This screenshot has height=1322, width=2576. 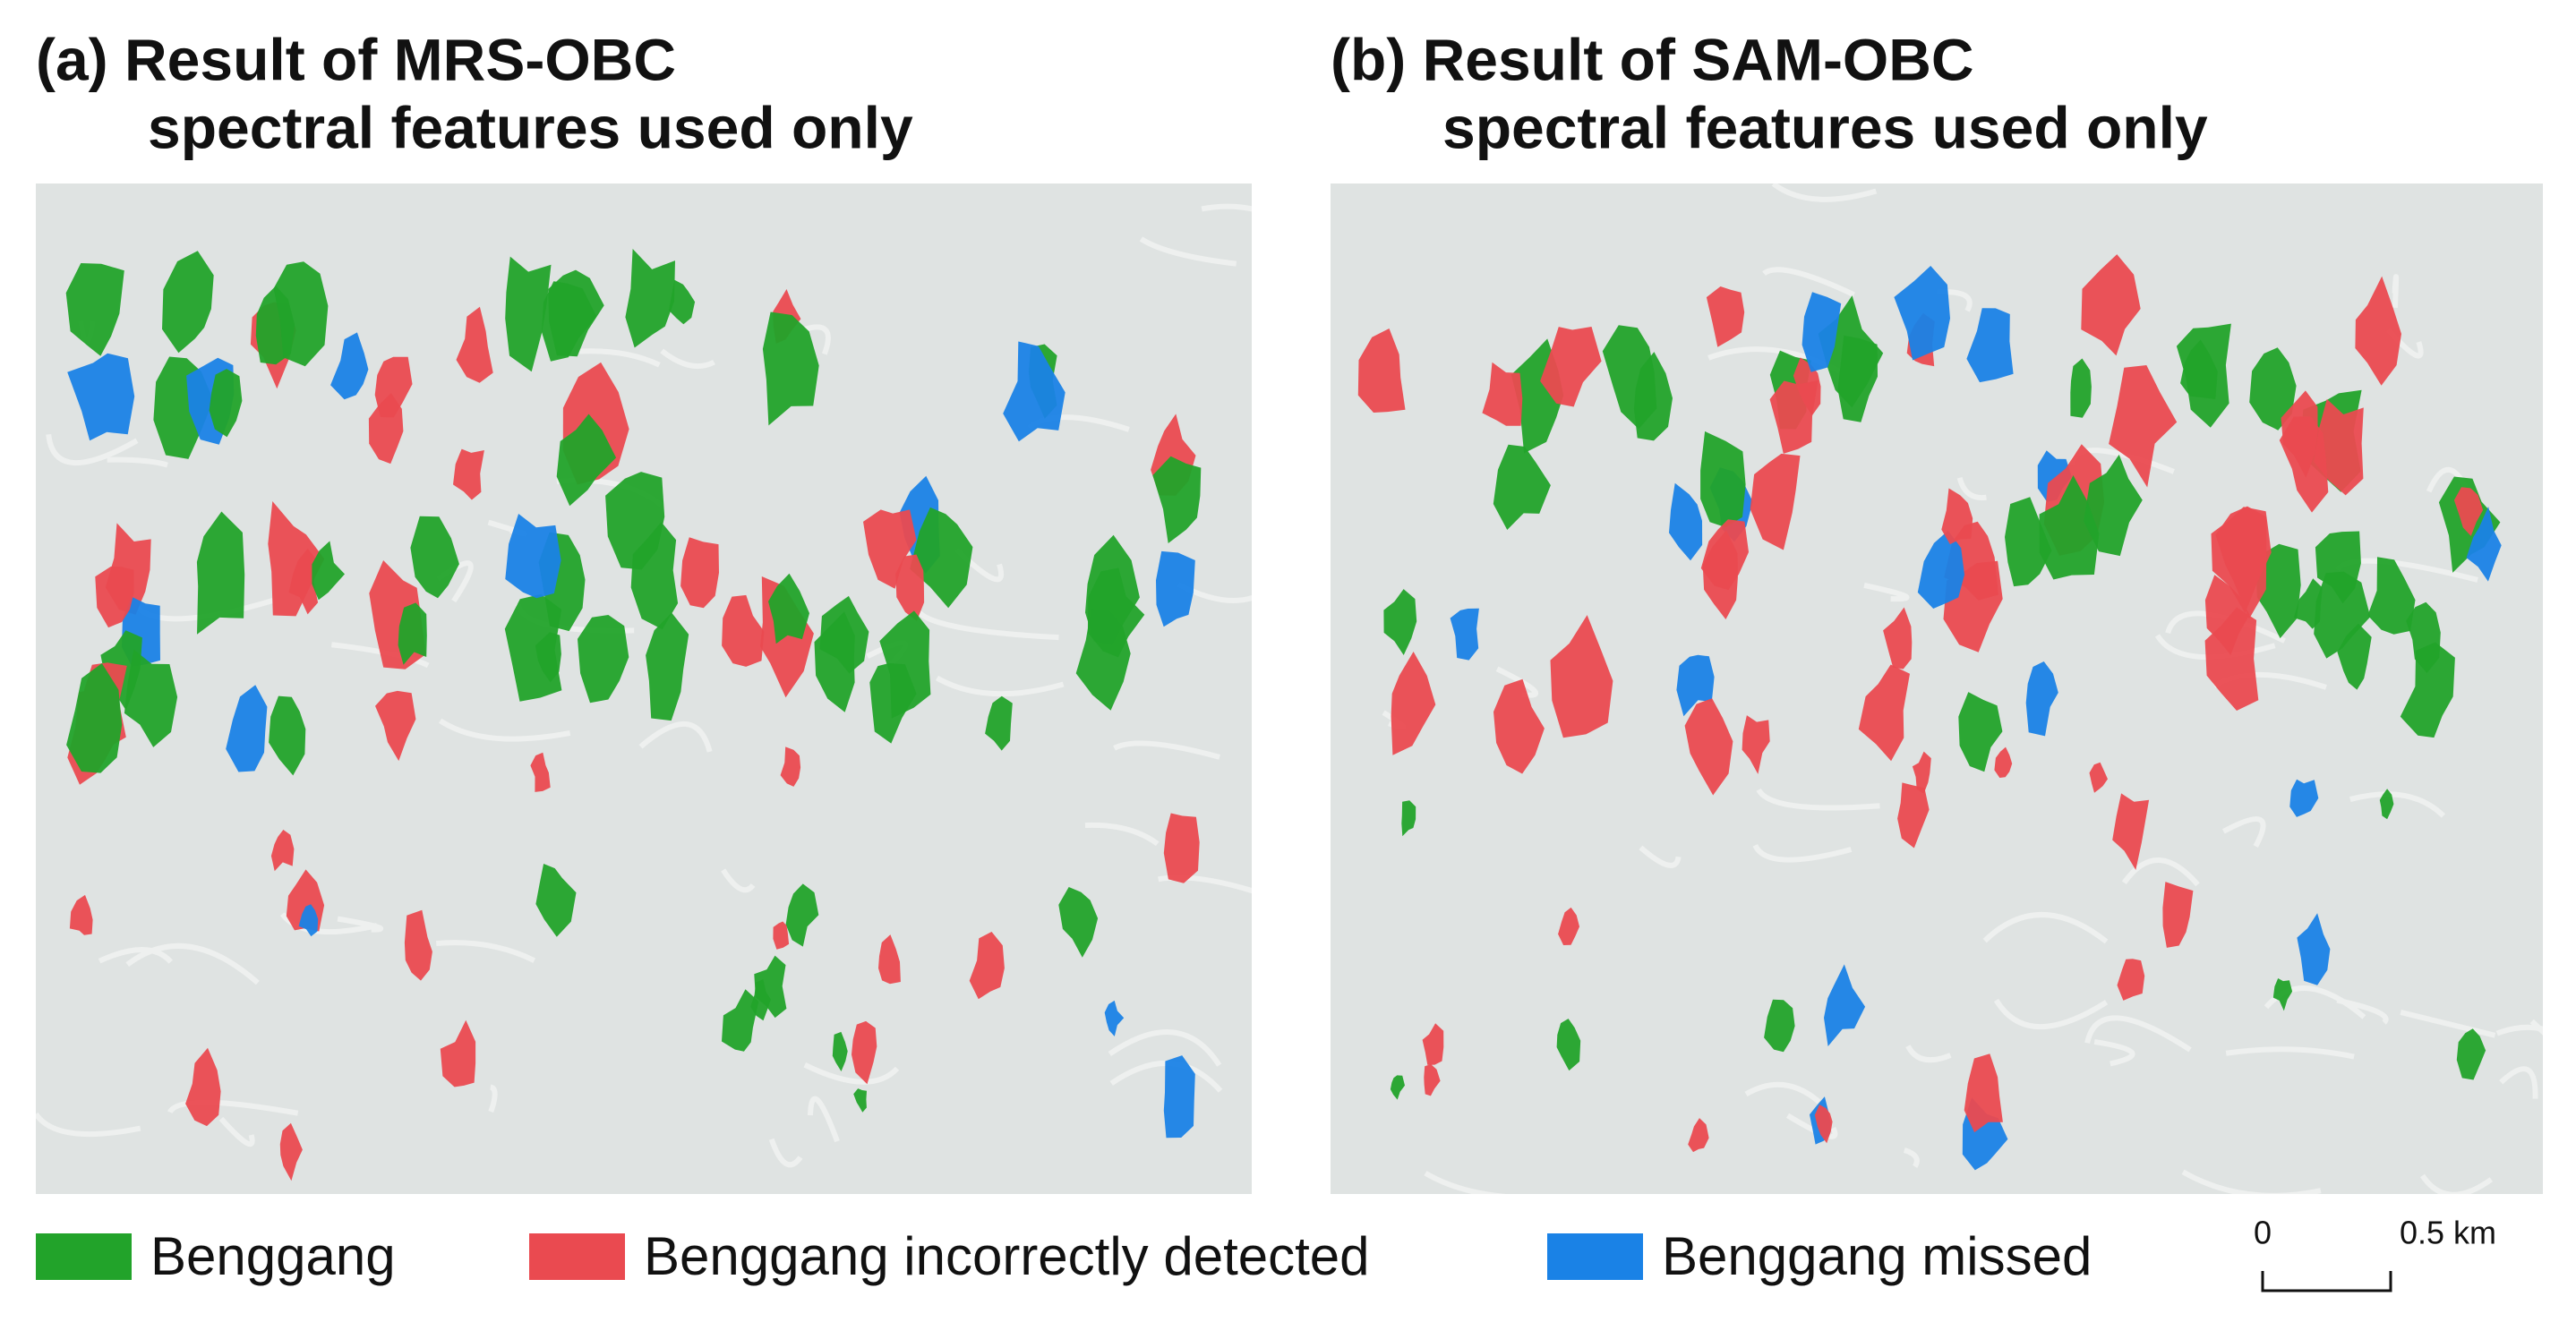 I want to click on legend-label: Benggang, so click(x=273, y=1256).